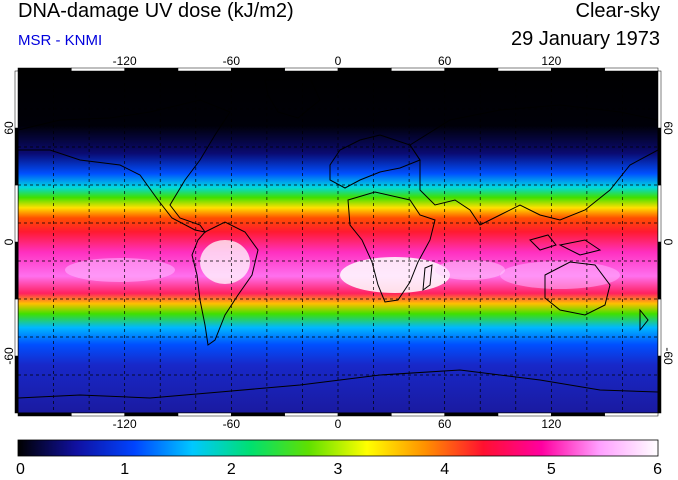 This screenshot has height=480, width=678. What do you see at coordinates (617, 11) in the screenshot?
I see `sky-condition-label: Clear-sky` at bounding box center [617, 11].